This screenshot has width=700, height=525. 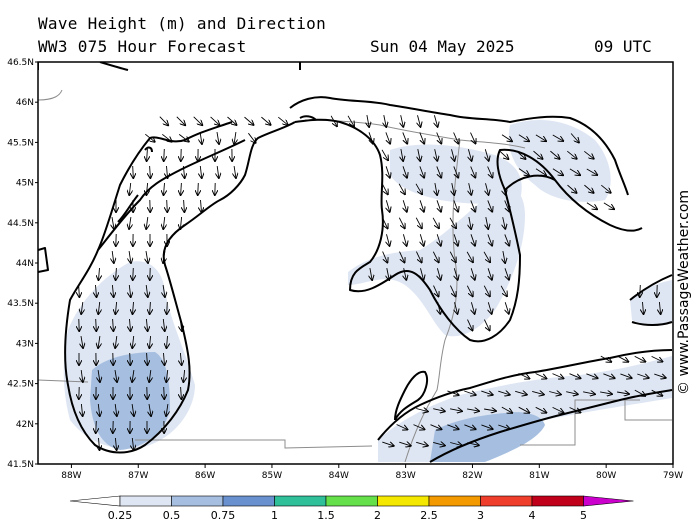 I want to click on colorbar-label: 1, so click(x=274, y=515).